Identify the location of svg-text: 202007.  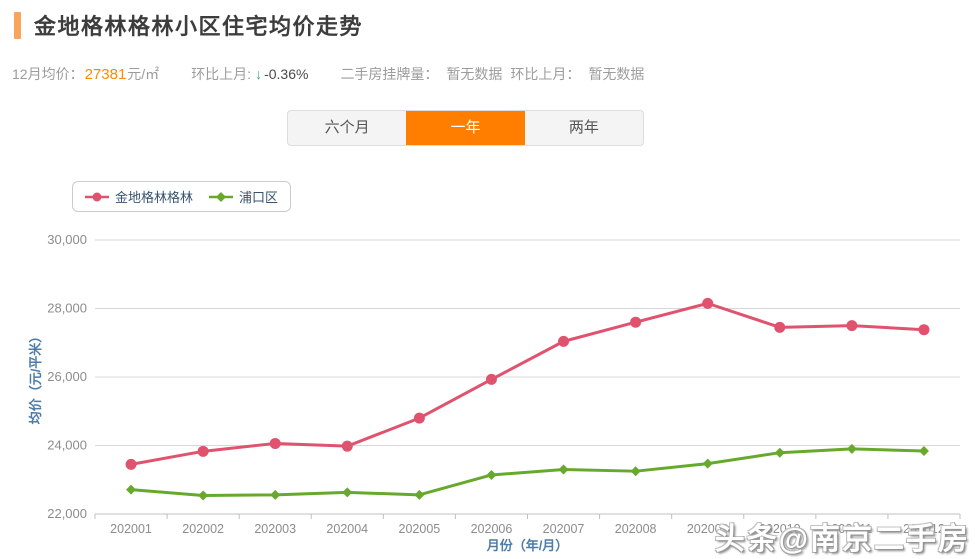
(564, 529).